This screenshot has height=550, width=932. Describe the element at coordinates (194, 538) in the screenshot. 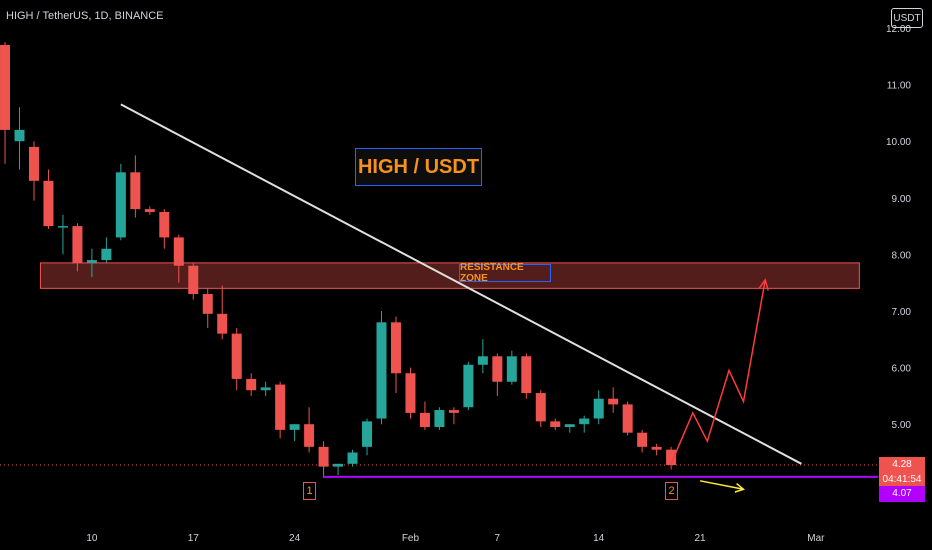

I see `x-axis-tick-label: 17` at that location.